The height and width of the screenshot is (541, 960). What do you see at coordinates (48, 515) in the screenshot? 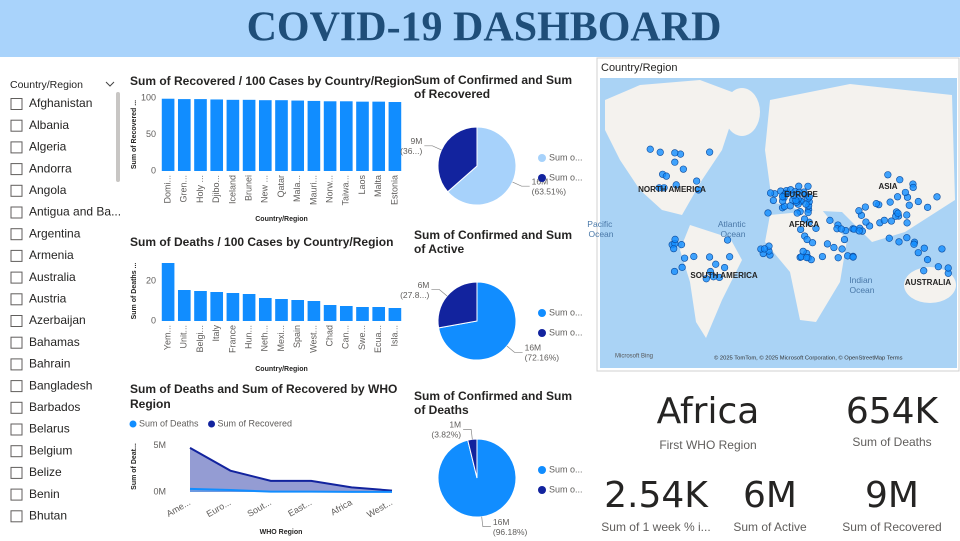
I see `slicer-item: Bhutan` at bounding box center [48, 515].